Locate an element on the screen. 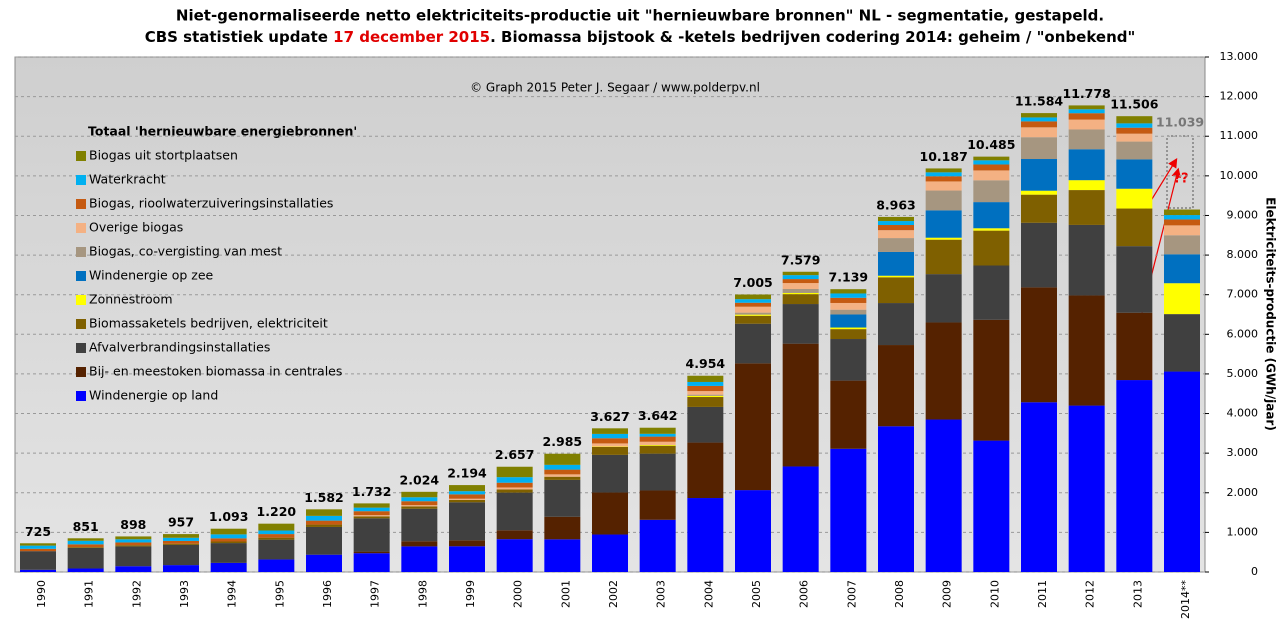  x-tick-label: 2012 is located at coordinates (1090, 594).